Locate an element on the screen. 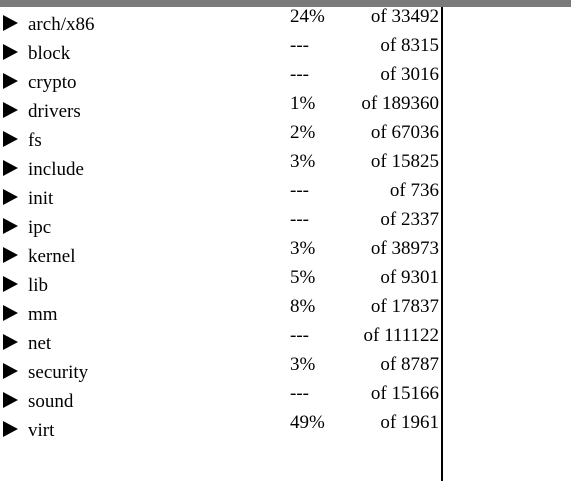  line-total: of 17837 is located at coordinates (404, 306).